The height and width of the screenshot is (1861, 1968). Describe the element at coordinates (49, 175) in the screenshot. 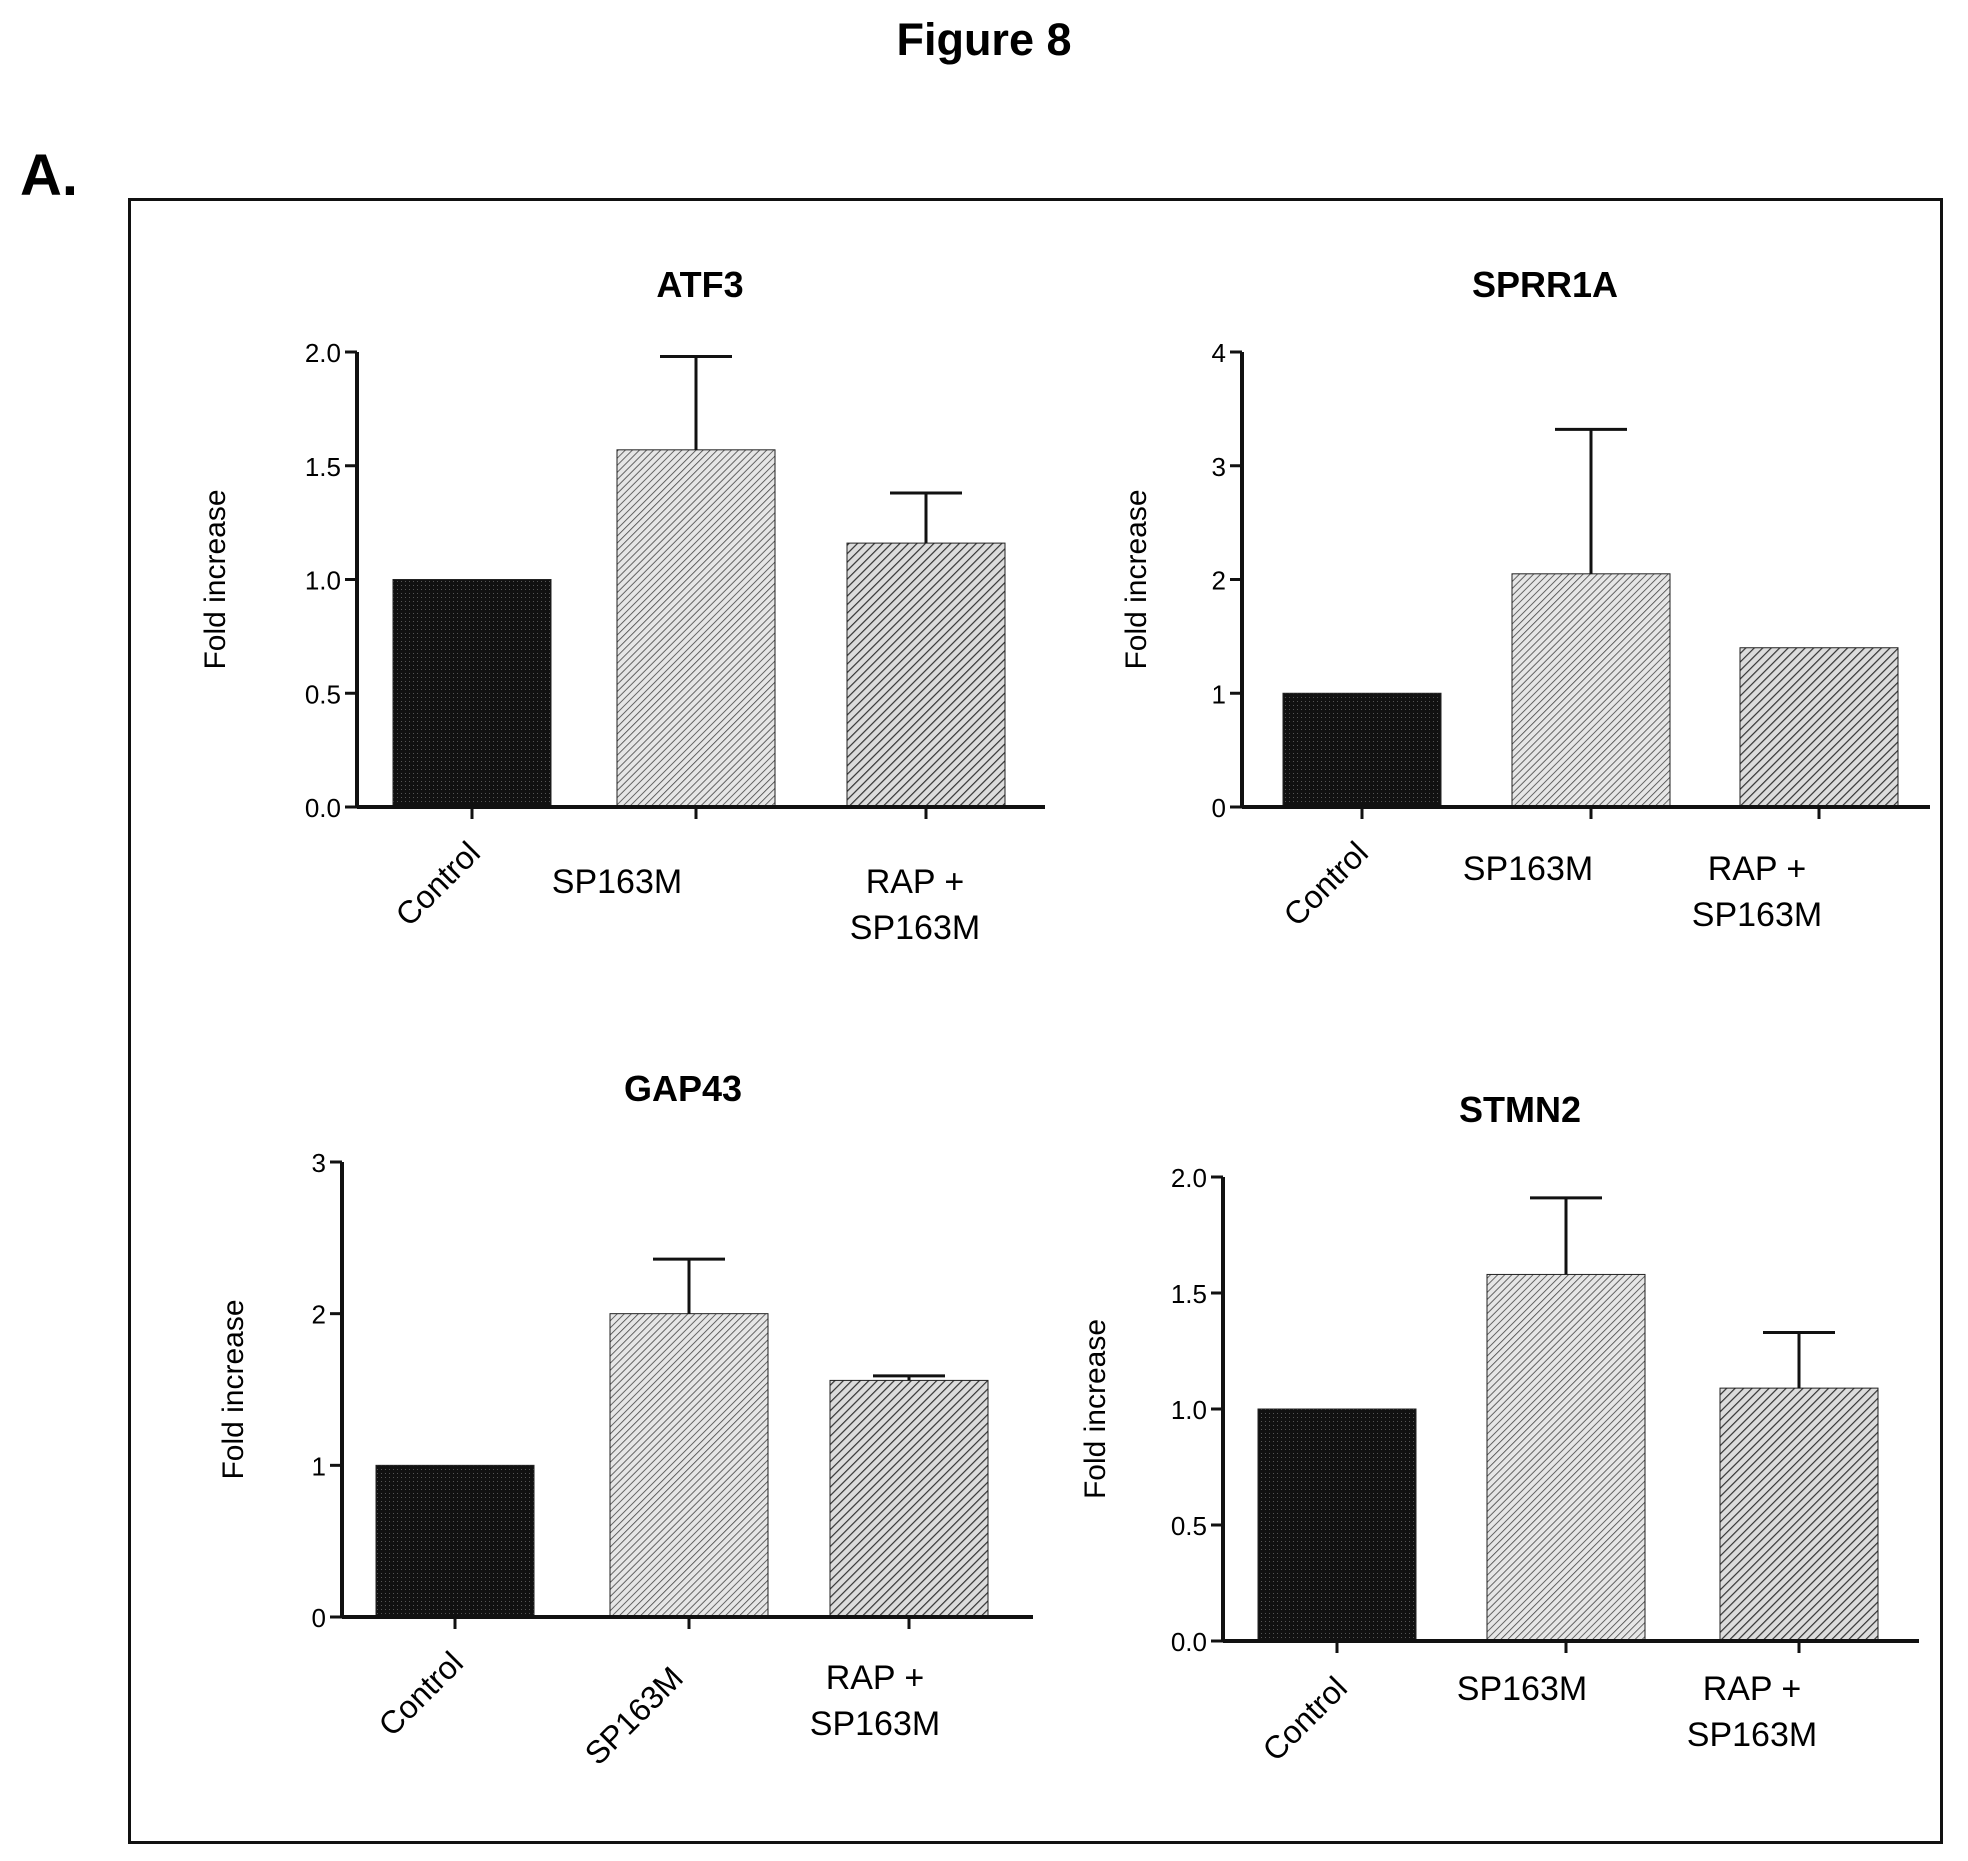

I see `panel-label: A.` at that location.